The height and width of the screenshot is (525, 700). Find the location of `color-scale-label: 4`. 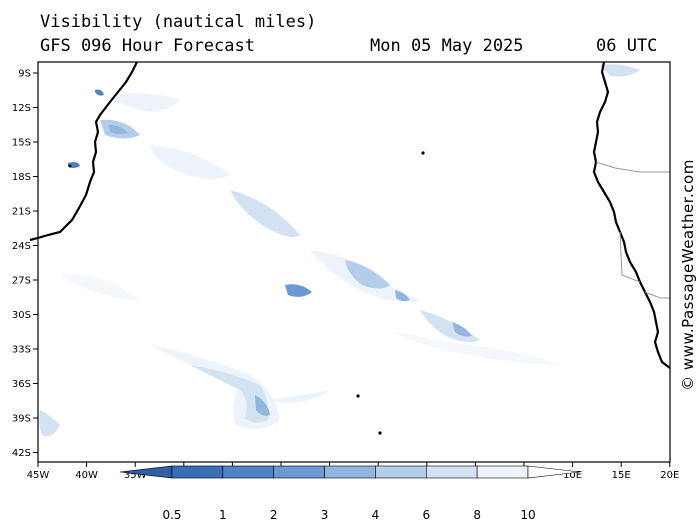

color-scale-label: 4 is located at coordinates (375, 515).